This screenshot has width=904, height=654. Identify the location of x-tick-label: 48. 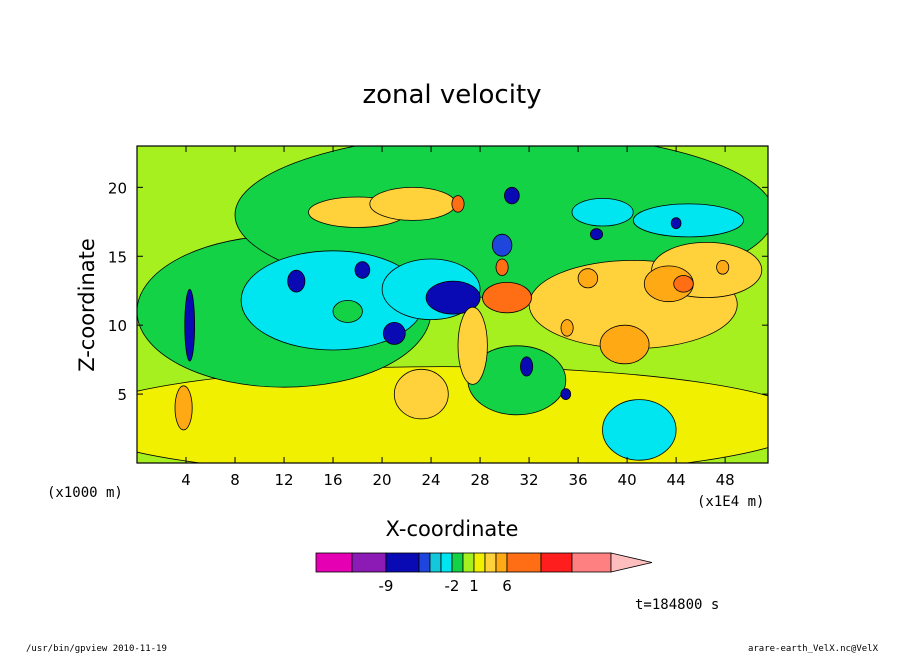
(725, 480).